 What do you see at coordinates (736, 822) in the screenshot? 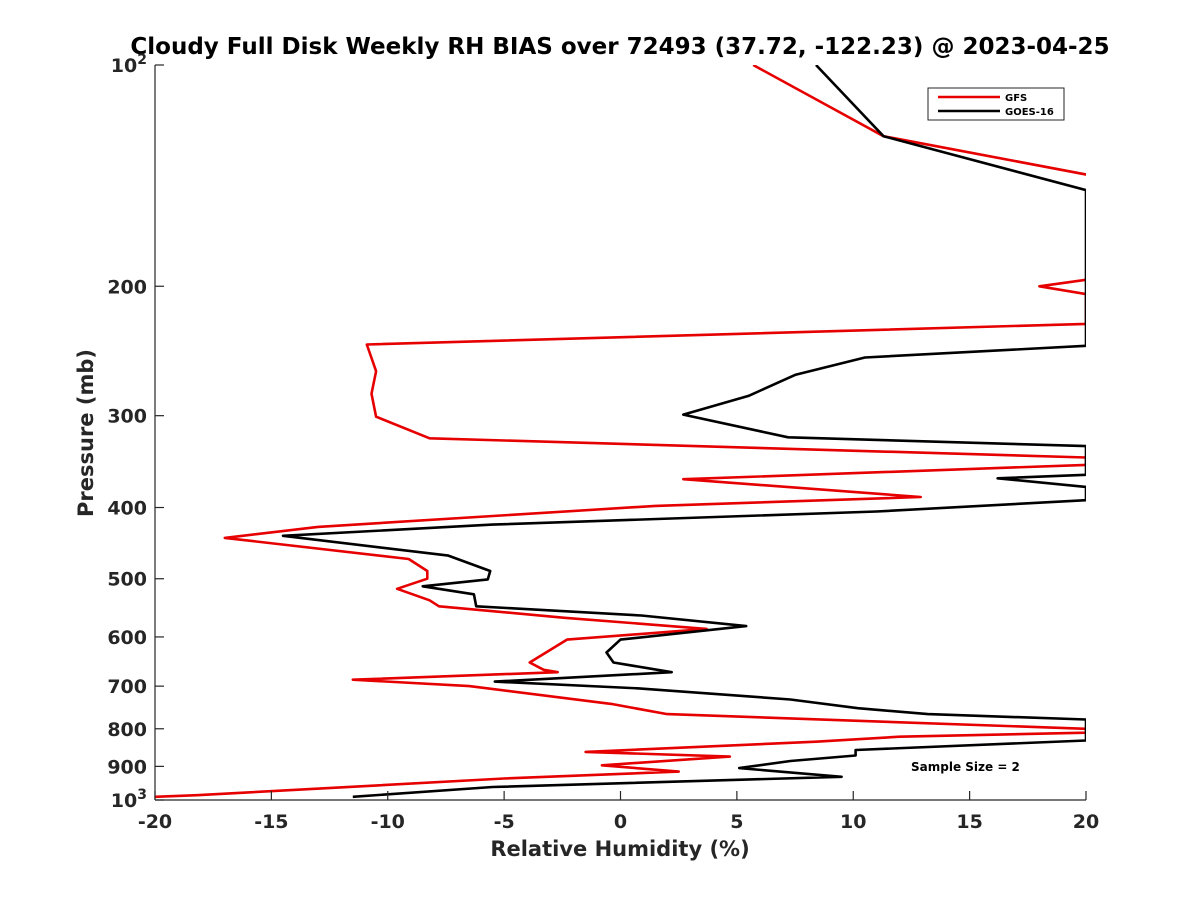
I see `x-tick-label: 5` at bounding box center [736, 822].